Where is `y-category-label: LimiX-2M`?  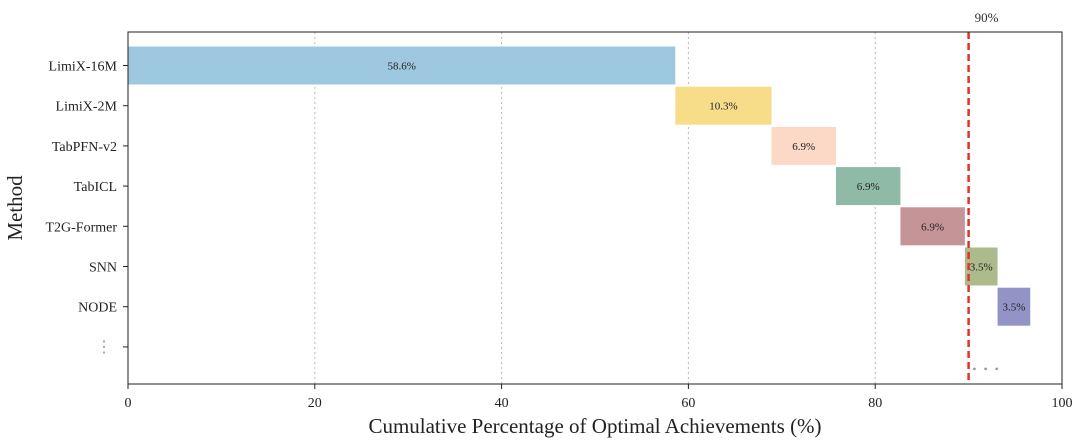 y-category-label: LimiX-2M is located at coordinates (87, 107).